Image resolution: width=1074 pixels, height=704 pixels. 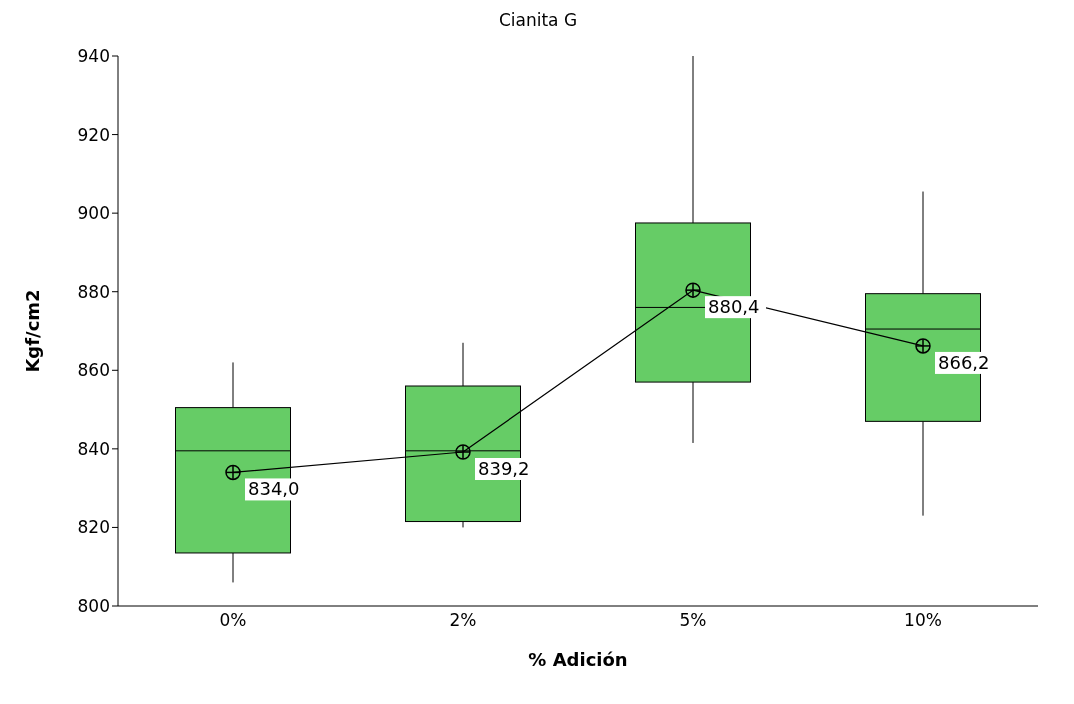 I want to click on x-tick-label: 10%, so click(x=923, y=620).